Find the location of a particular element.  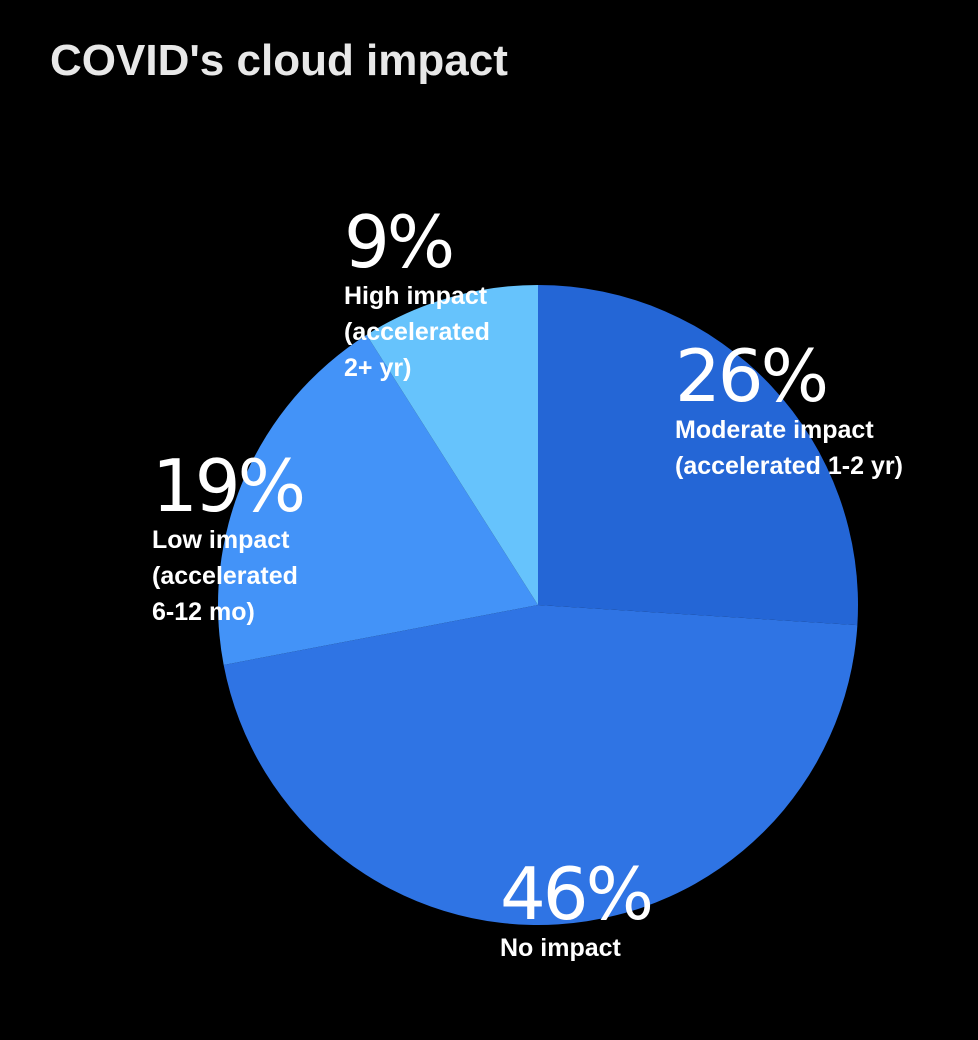

percent-moderate-impact: 26% is located at coordinates (752, 376).